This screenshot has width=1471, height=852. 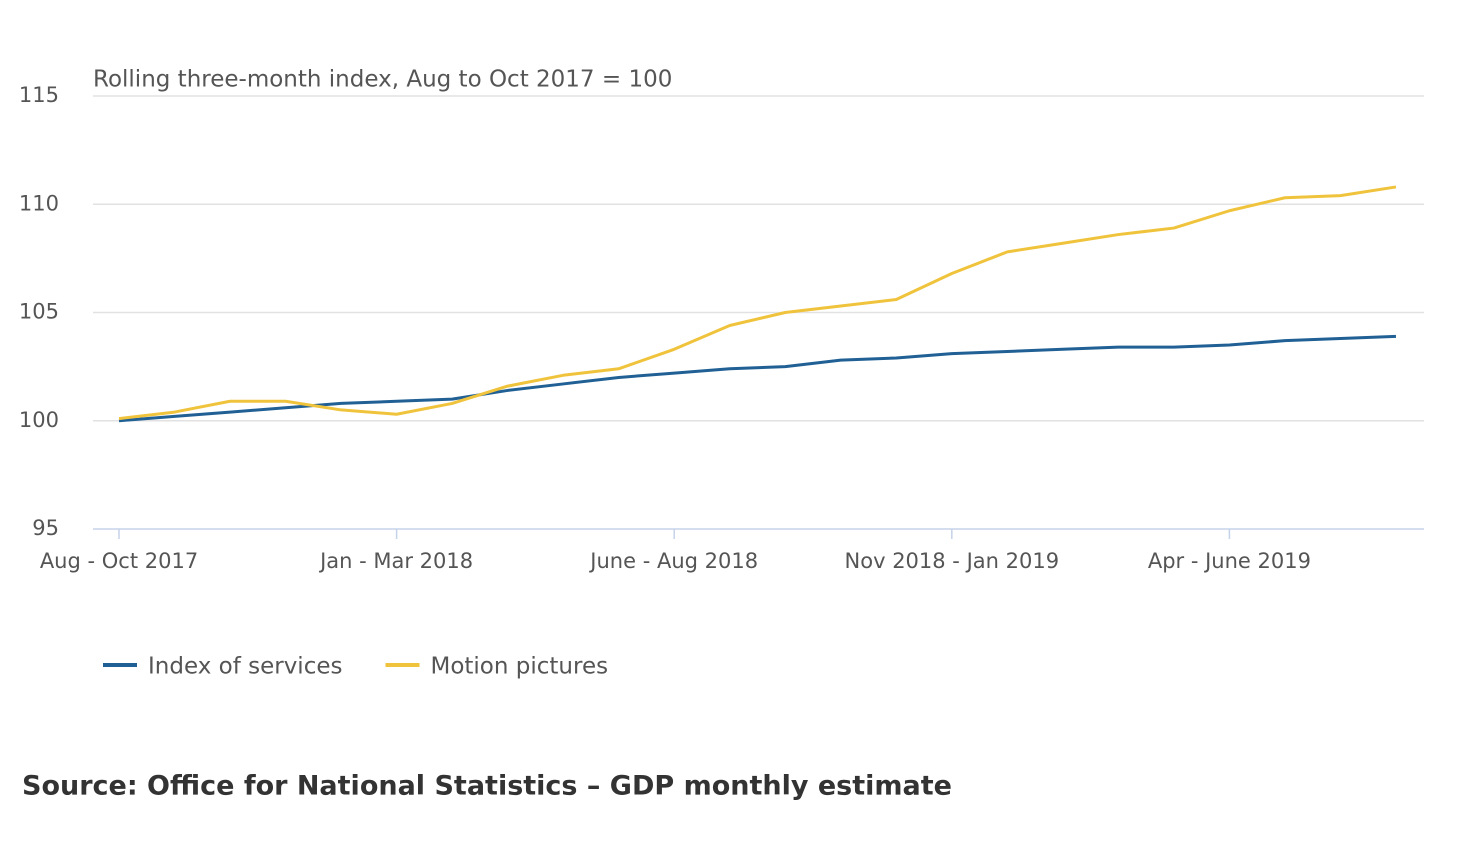 What do you see at coordinates (119, 561) in the screenshot?
I see `x-tick-label: Aug - Oct 2017` at bounding box center [119, 561].